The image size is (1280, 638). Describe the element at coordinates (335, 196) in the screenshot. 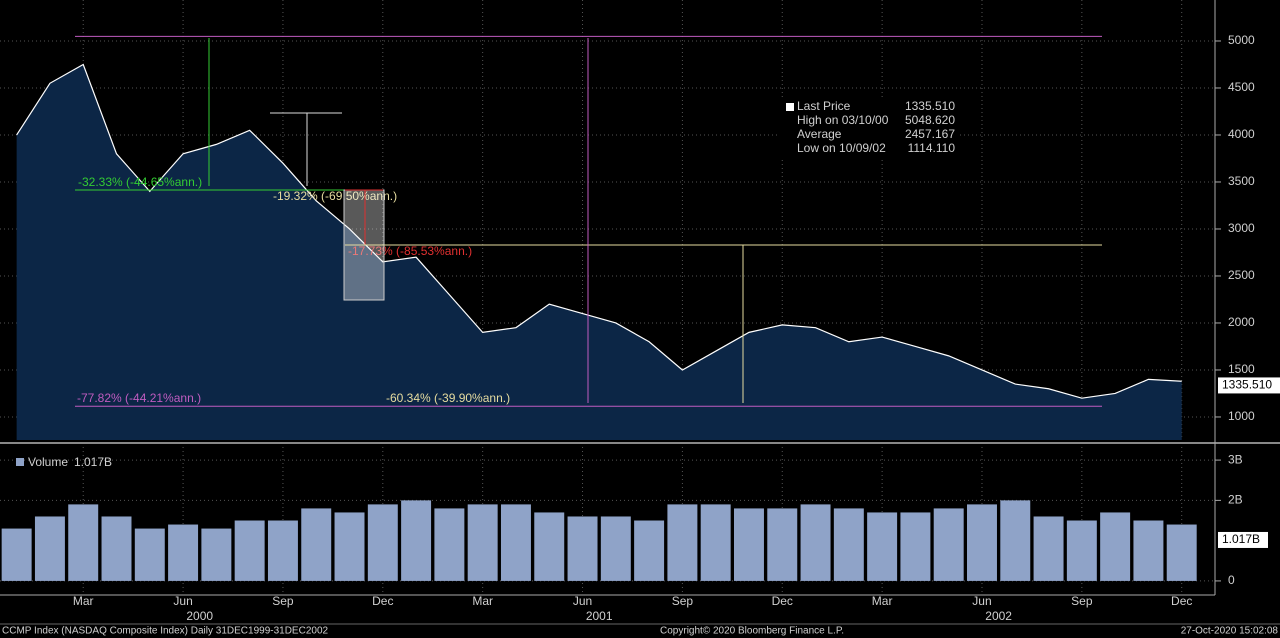

I see `annotation: -19.32% (-69.50%ann.)` at that location.